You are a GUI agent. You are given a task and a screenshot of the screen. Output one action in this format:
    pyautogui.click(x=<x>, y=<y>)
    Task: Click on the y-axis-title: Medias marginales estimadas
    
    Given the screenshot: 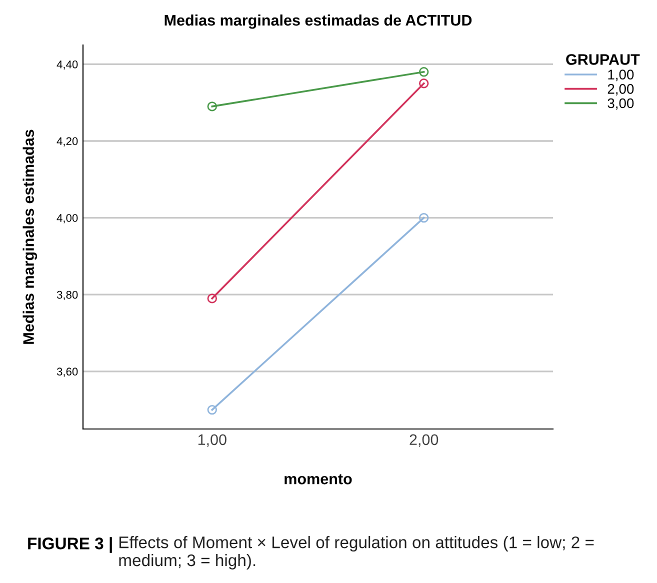 What is the action you would take?
    pyautogui.click(x=30, y=237)
    